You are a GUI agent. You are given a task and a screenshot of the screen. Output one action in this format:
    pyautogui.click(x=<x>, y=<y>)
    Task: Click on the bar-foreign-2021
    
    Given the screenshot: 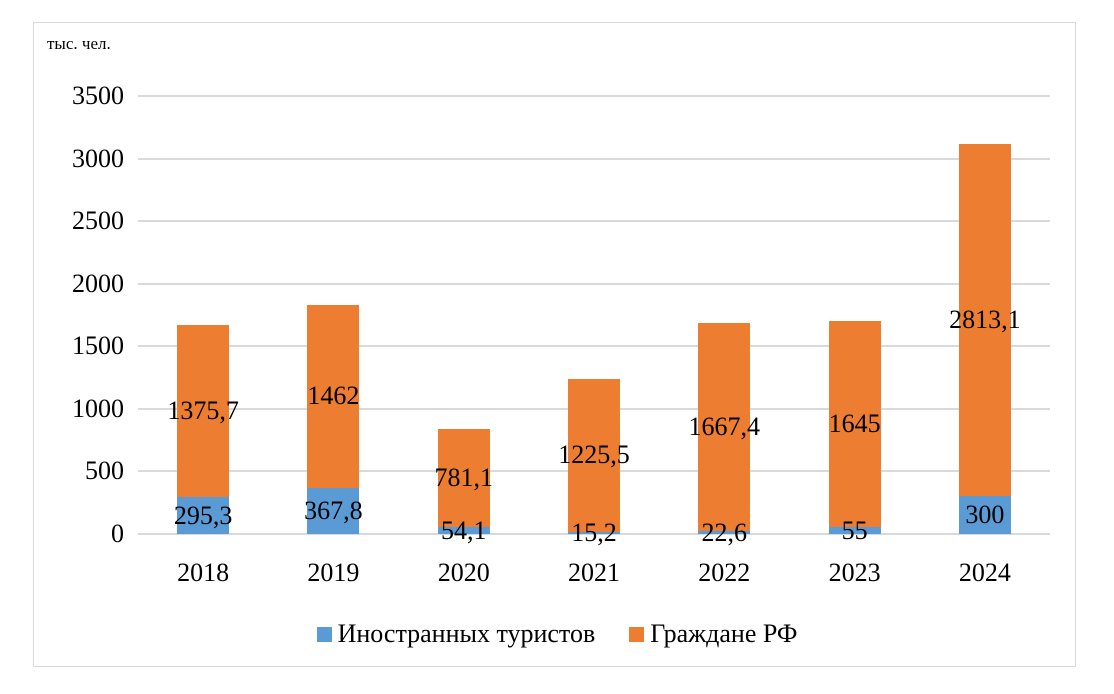 What is the action you would take?
    pyautogui.click(x=594, y=533)
    